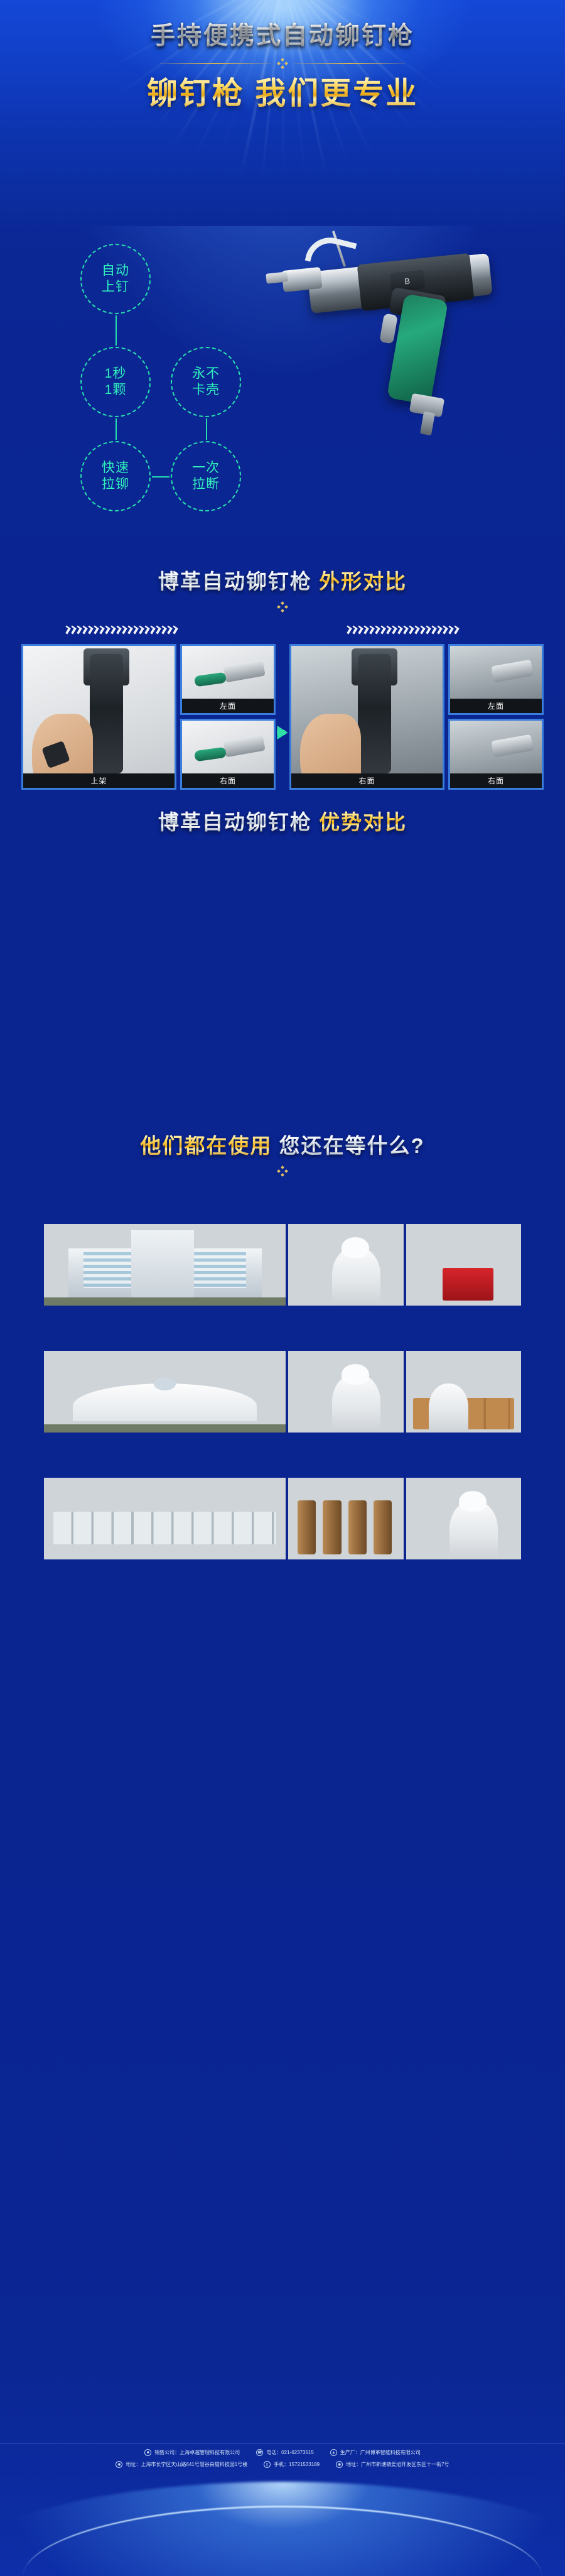 The image size is (565, 2576). Describe the element at coordinates (99, 780) in the screenshot. I see `photo-caption: 上架` at that location.